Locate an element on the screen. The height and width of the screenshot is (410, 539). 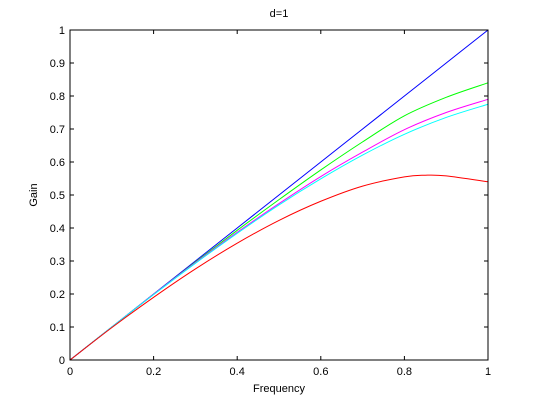
y-tick-label: 0.7 is located at coordinates (57, 130).